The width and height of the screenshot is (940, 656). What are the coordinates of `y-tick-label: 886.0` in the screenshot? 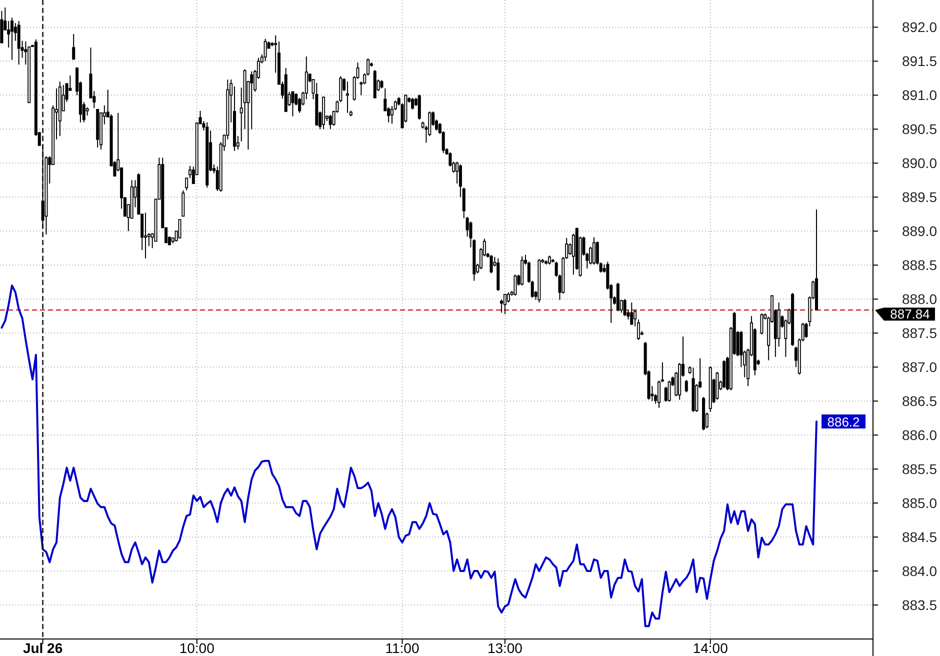 It's located at (920, 435).